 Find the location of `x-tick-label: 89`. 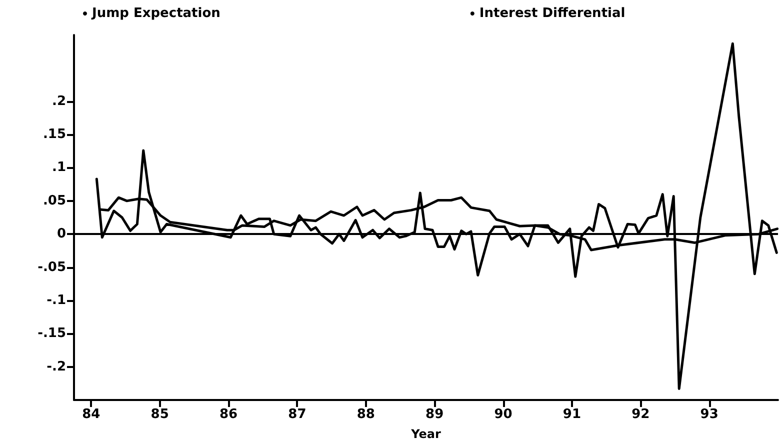

x-tick-label: 89 is located at coordinates (435, 414).